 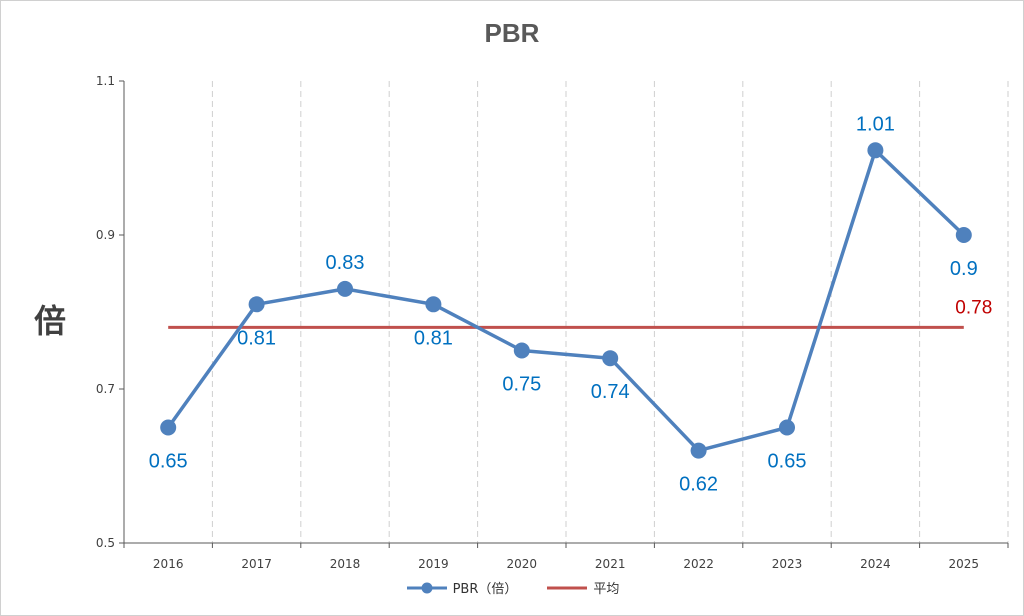 I want to click on legend: PBR（倍） 平均, so click(x=512, y=587).